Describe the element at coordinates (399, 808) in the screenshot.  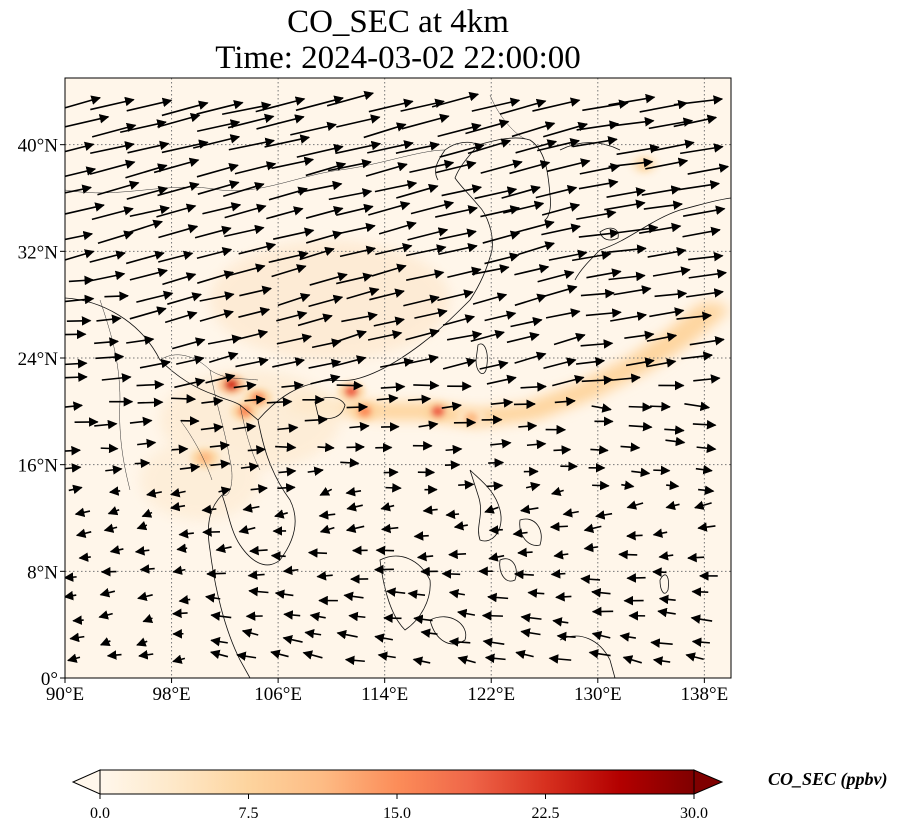
I see `colorbar-ticks: 0.0 7.5 15.0 22.5 30.0` at that location.